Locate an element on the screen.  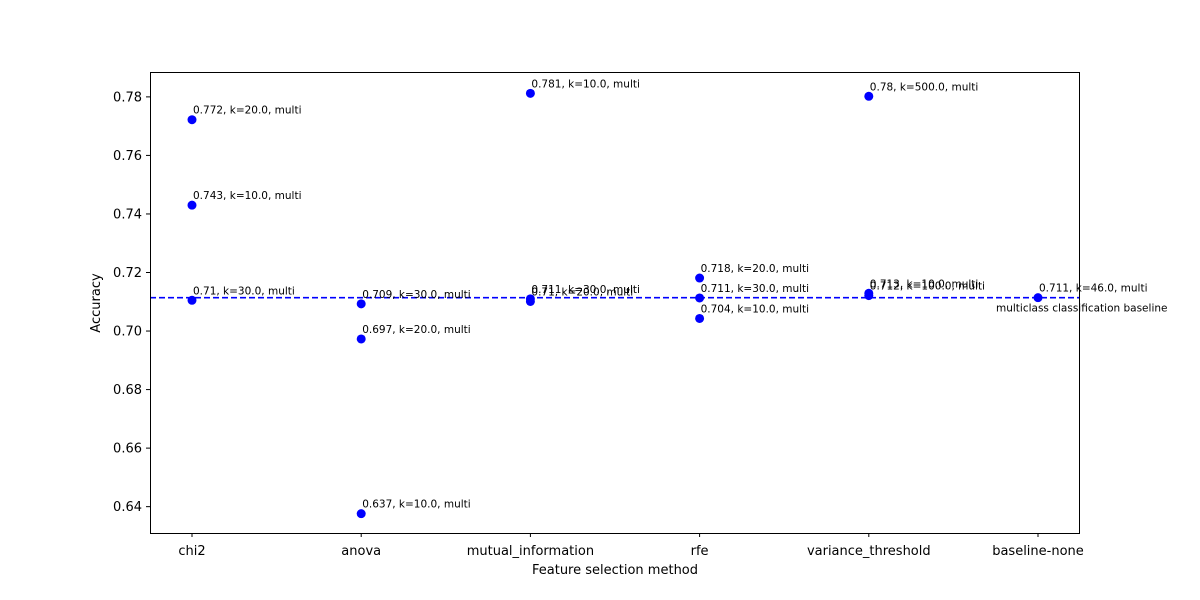
baseline-label: multiclass classification baseline is located at coordinates (1081, 309).